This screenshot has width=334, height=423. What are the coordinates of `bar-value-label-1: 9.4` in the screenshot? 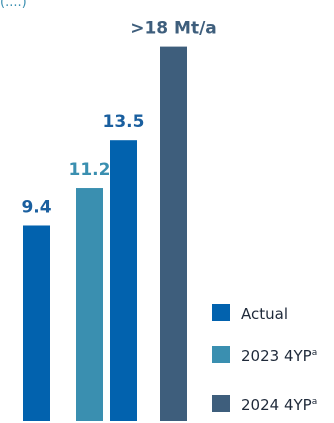 It's located at (36, 207).